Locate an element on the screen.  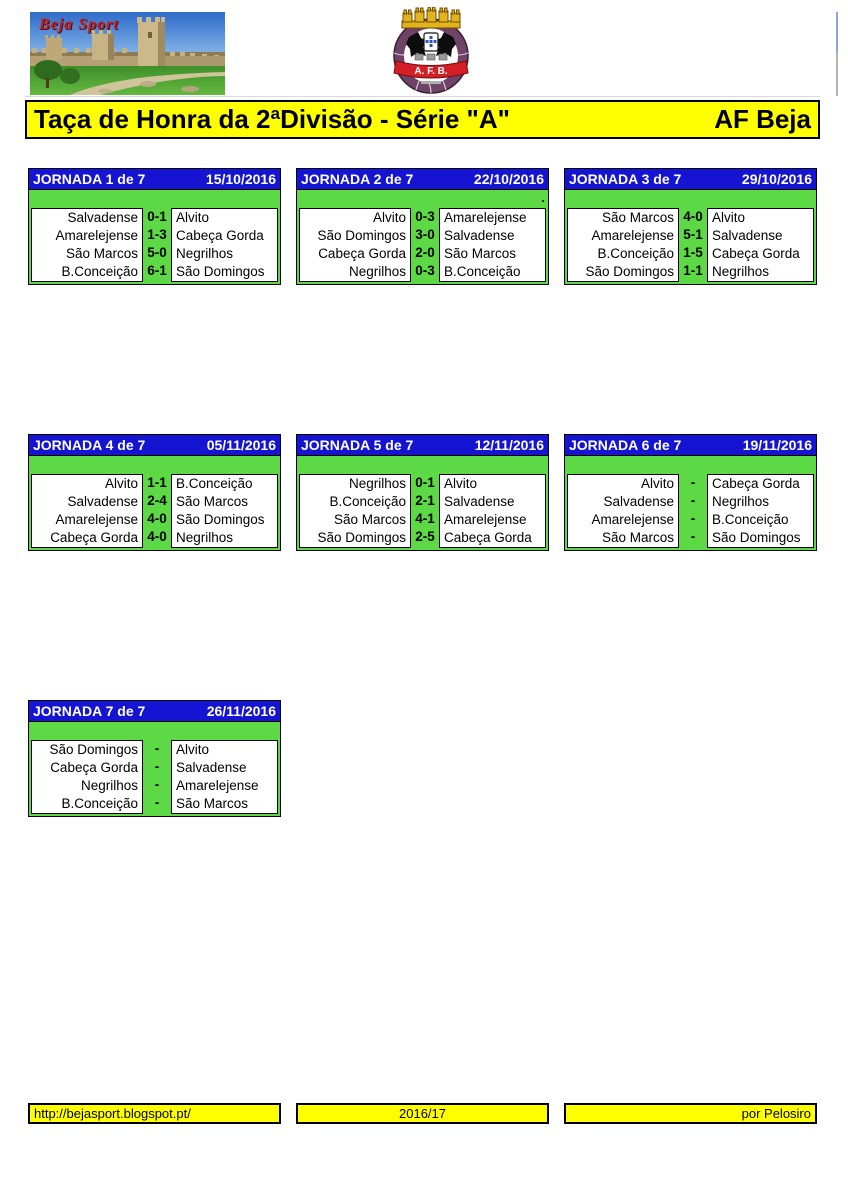
match-score: 4-1 is located at coordinates (425, 518).